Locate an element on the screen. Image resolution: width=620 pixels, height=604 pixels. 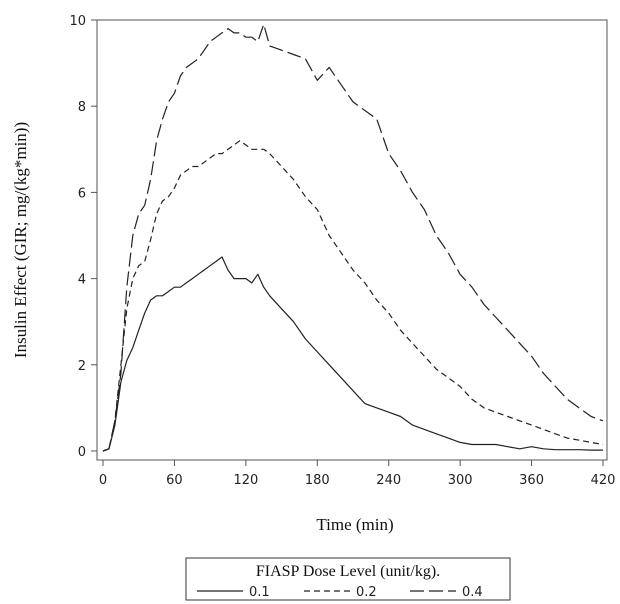
y-tick-label: 8 is located at coordinates (82, 107).